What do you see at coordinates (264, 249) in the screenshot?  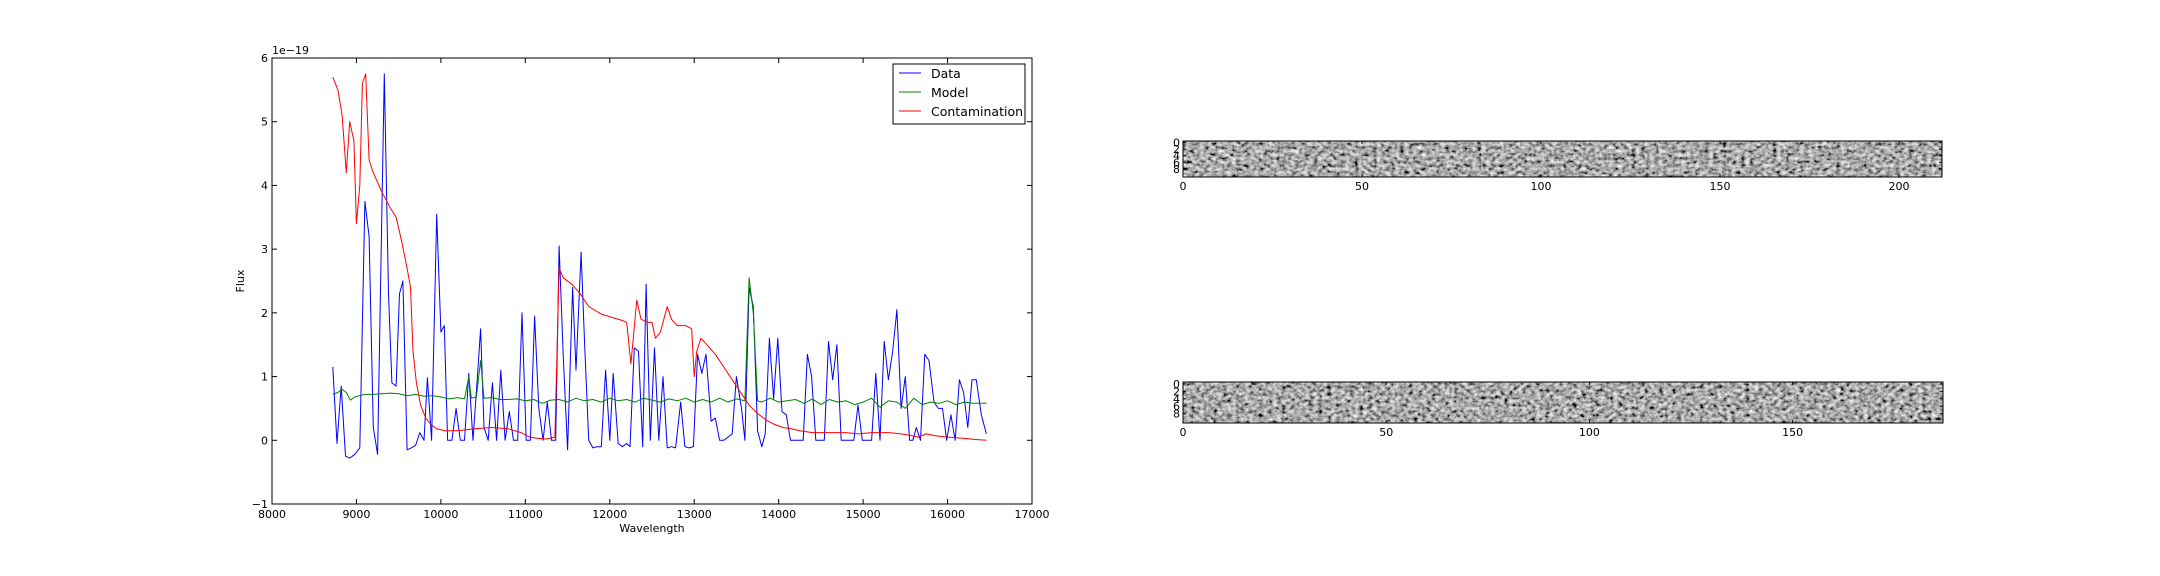 I see `y-tick-label: 3` at bounding box center [264, 249].